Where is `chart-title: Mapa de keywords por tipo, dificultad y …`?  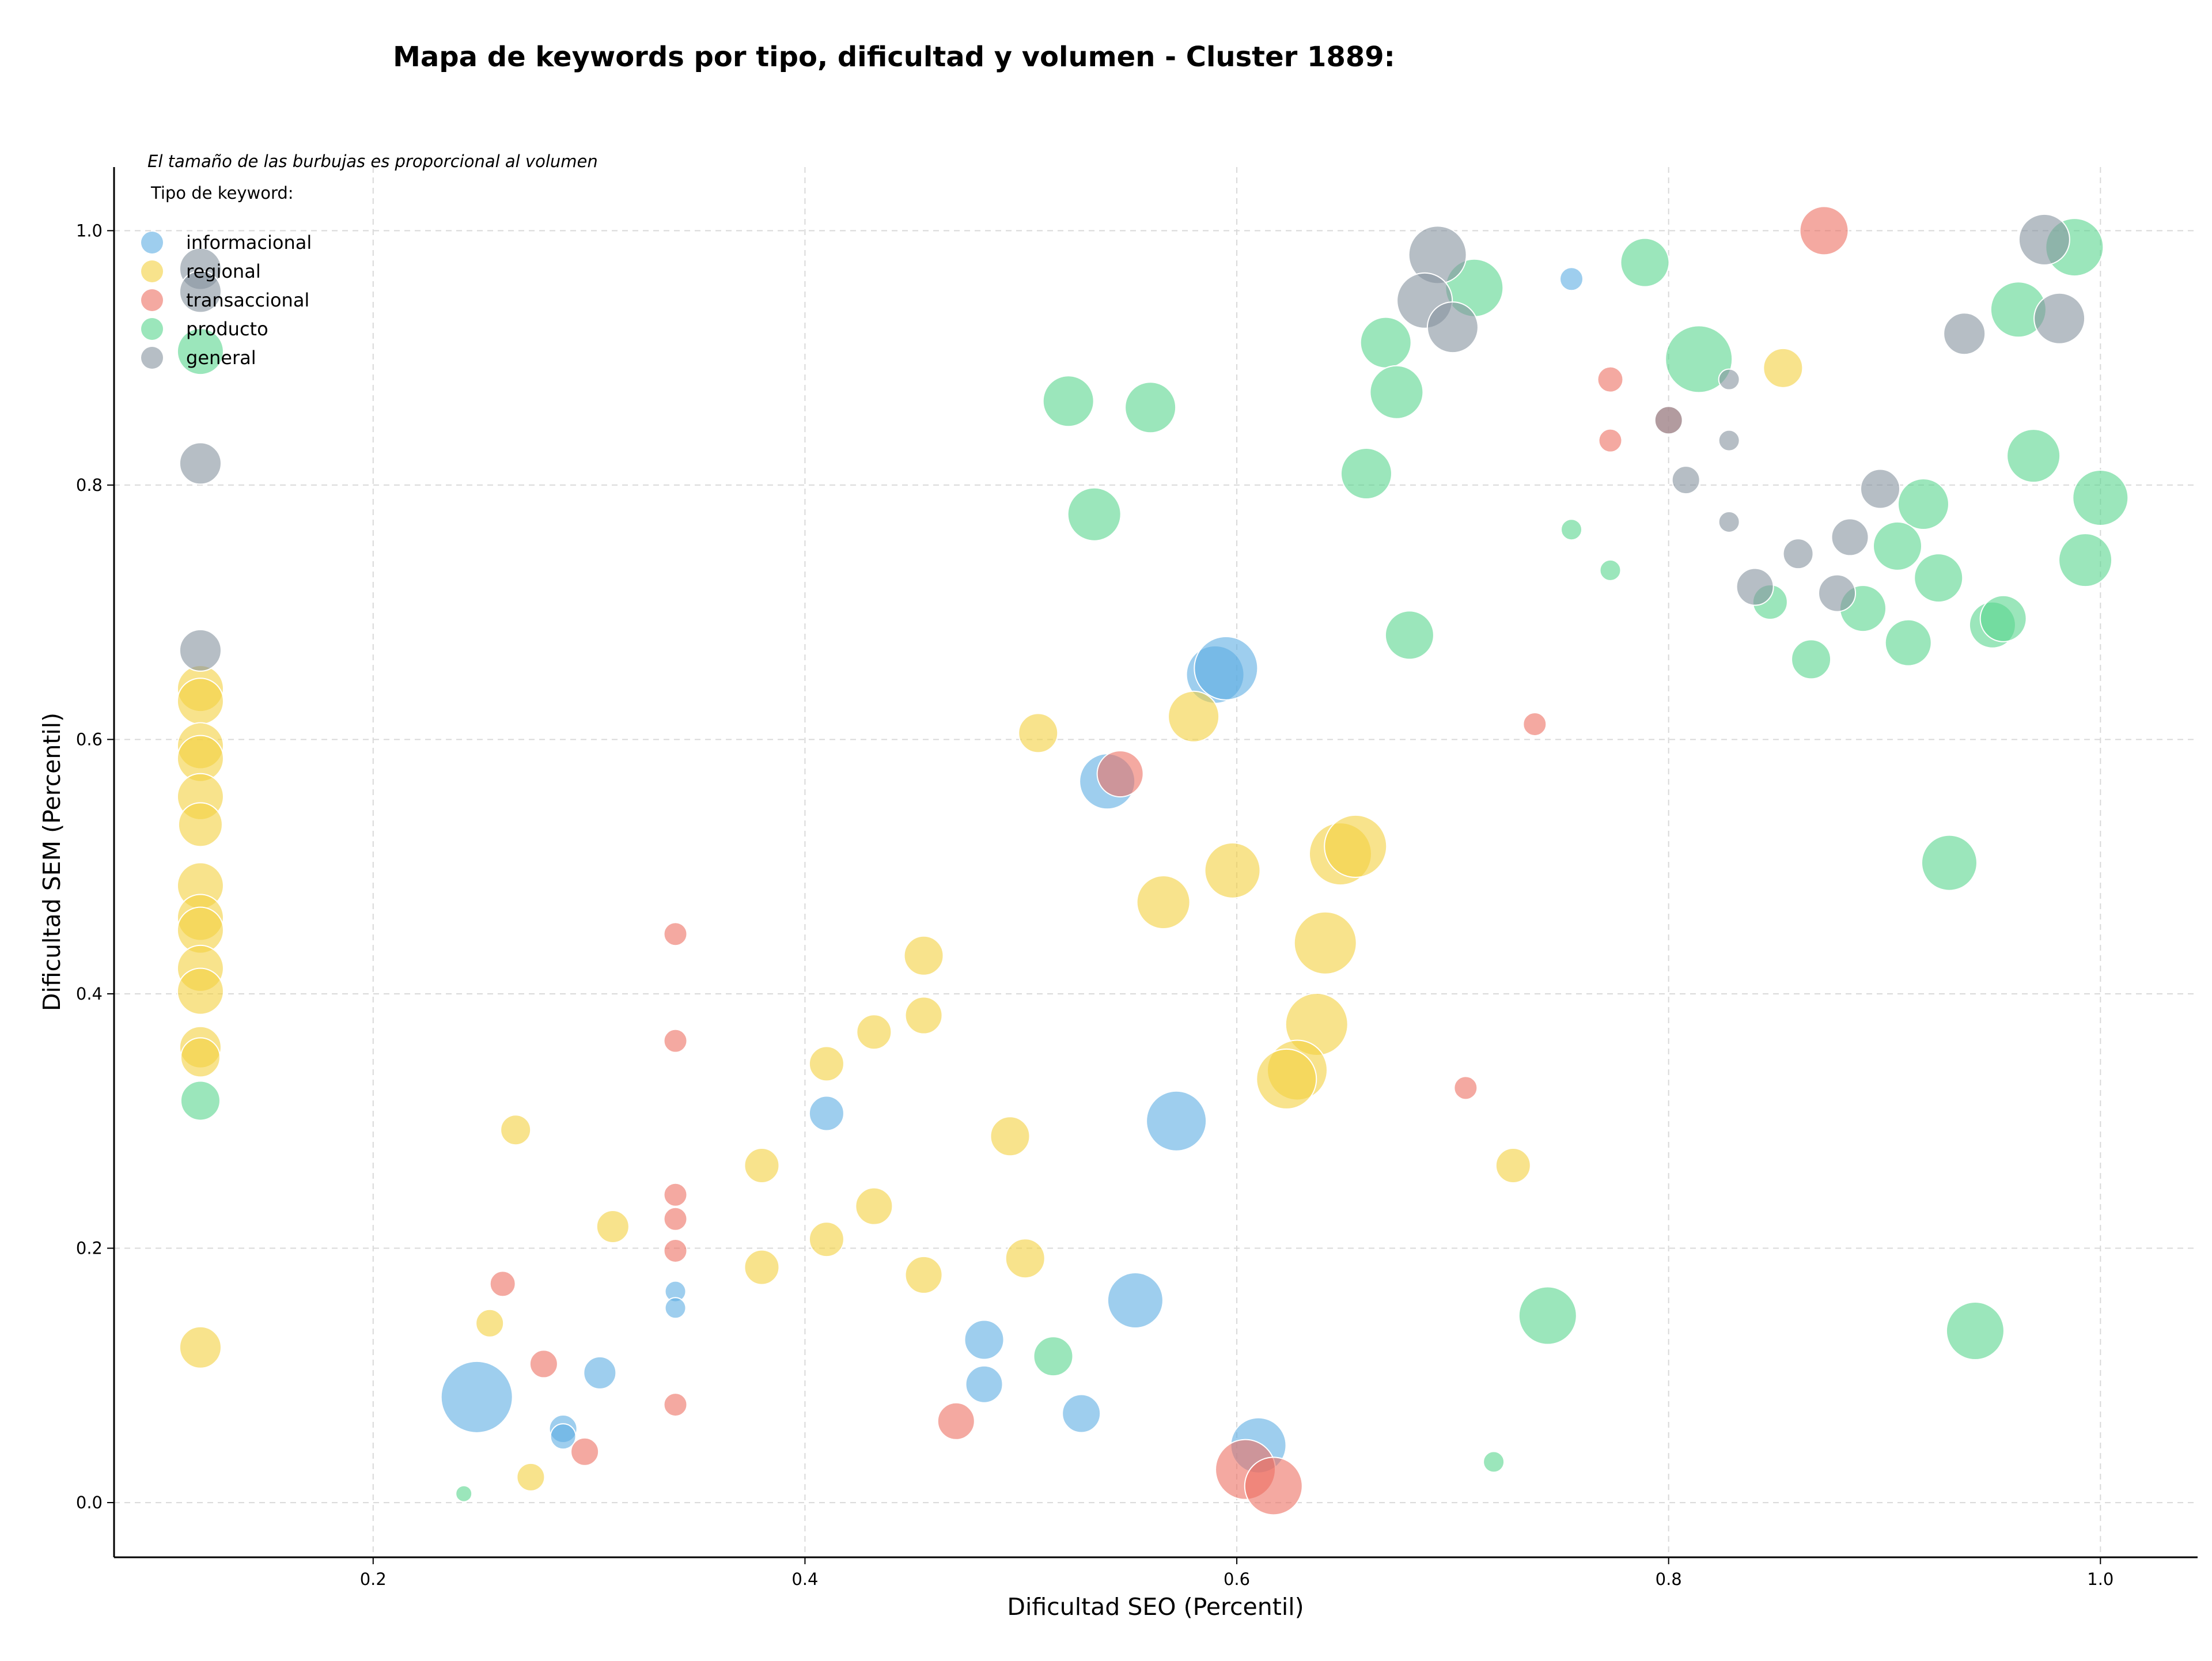
chart-title: Mapa de keywords por tipo, dificultad y … is located at coordinates (894, 57).